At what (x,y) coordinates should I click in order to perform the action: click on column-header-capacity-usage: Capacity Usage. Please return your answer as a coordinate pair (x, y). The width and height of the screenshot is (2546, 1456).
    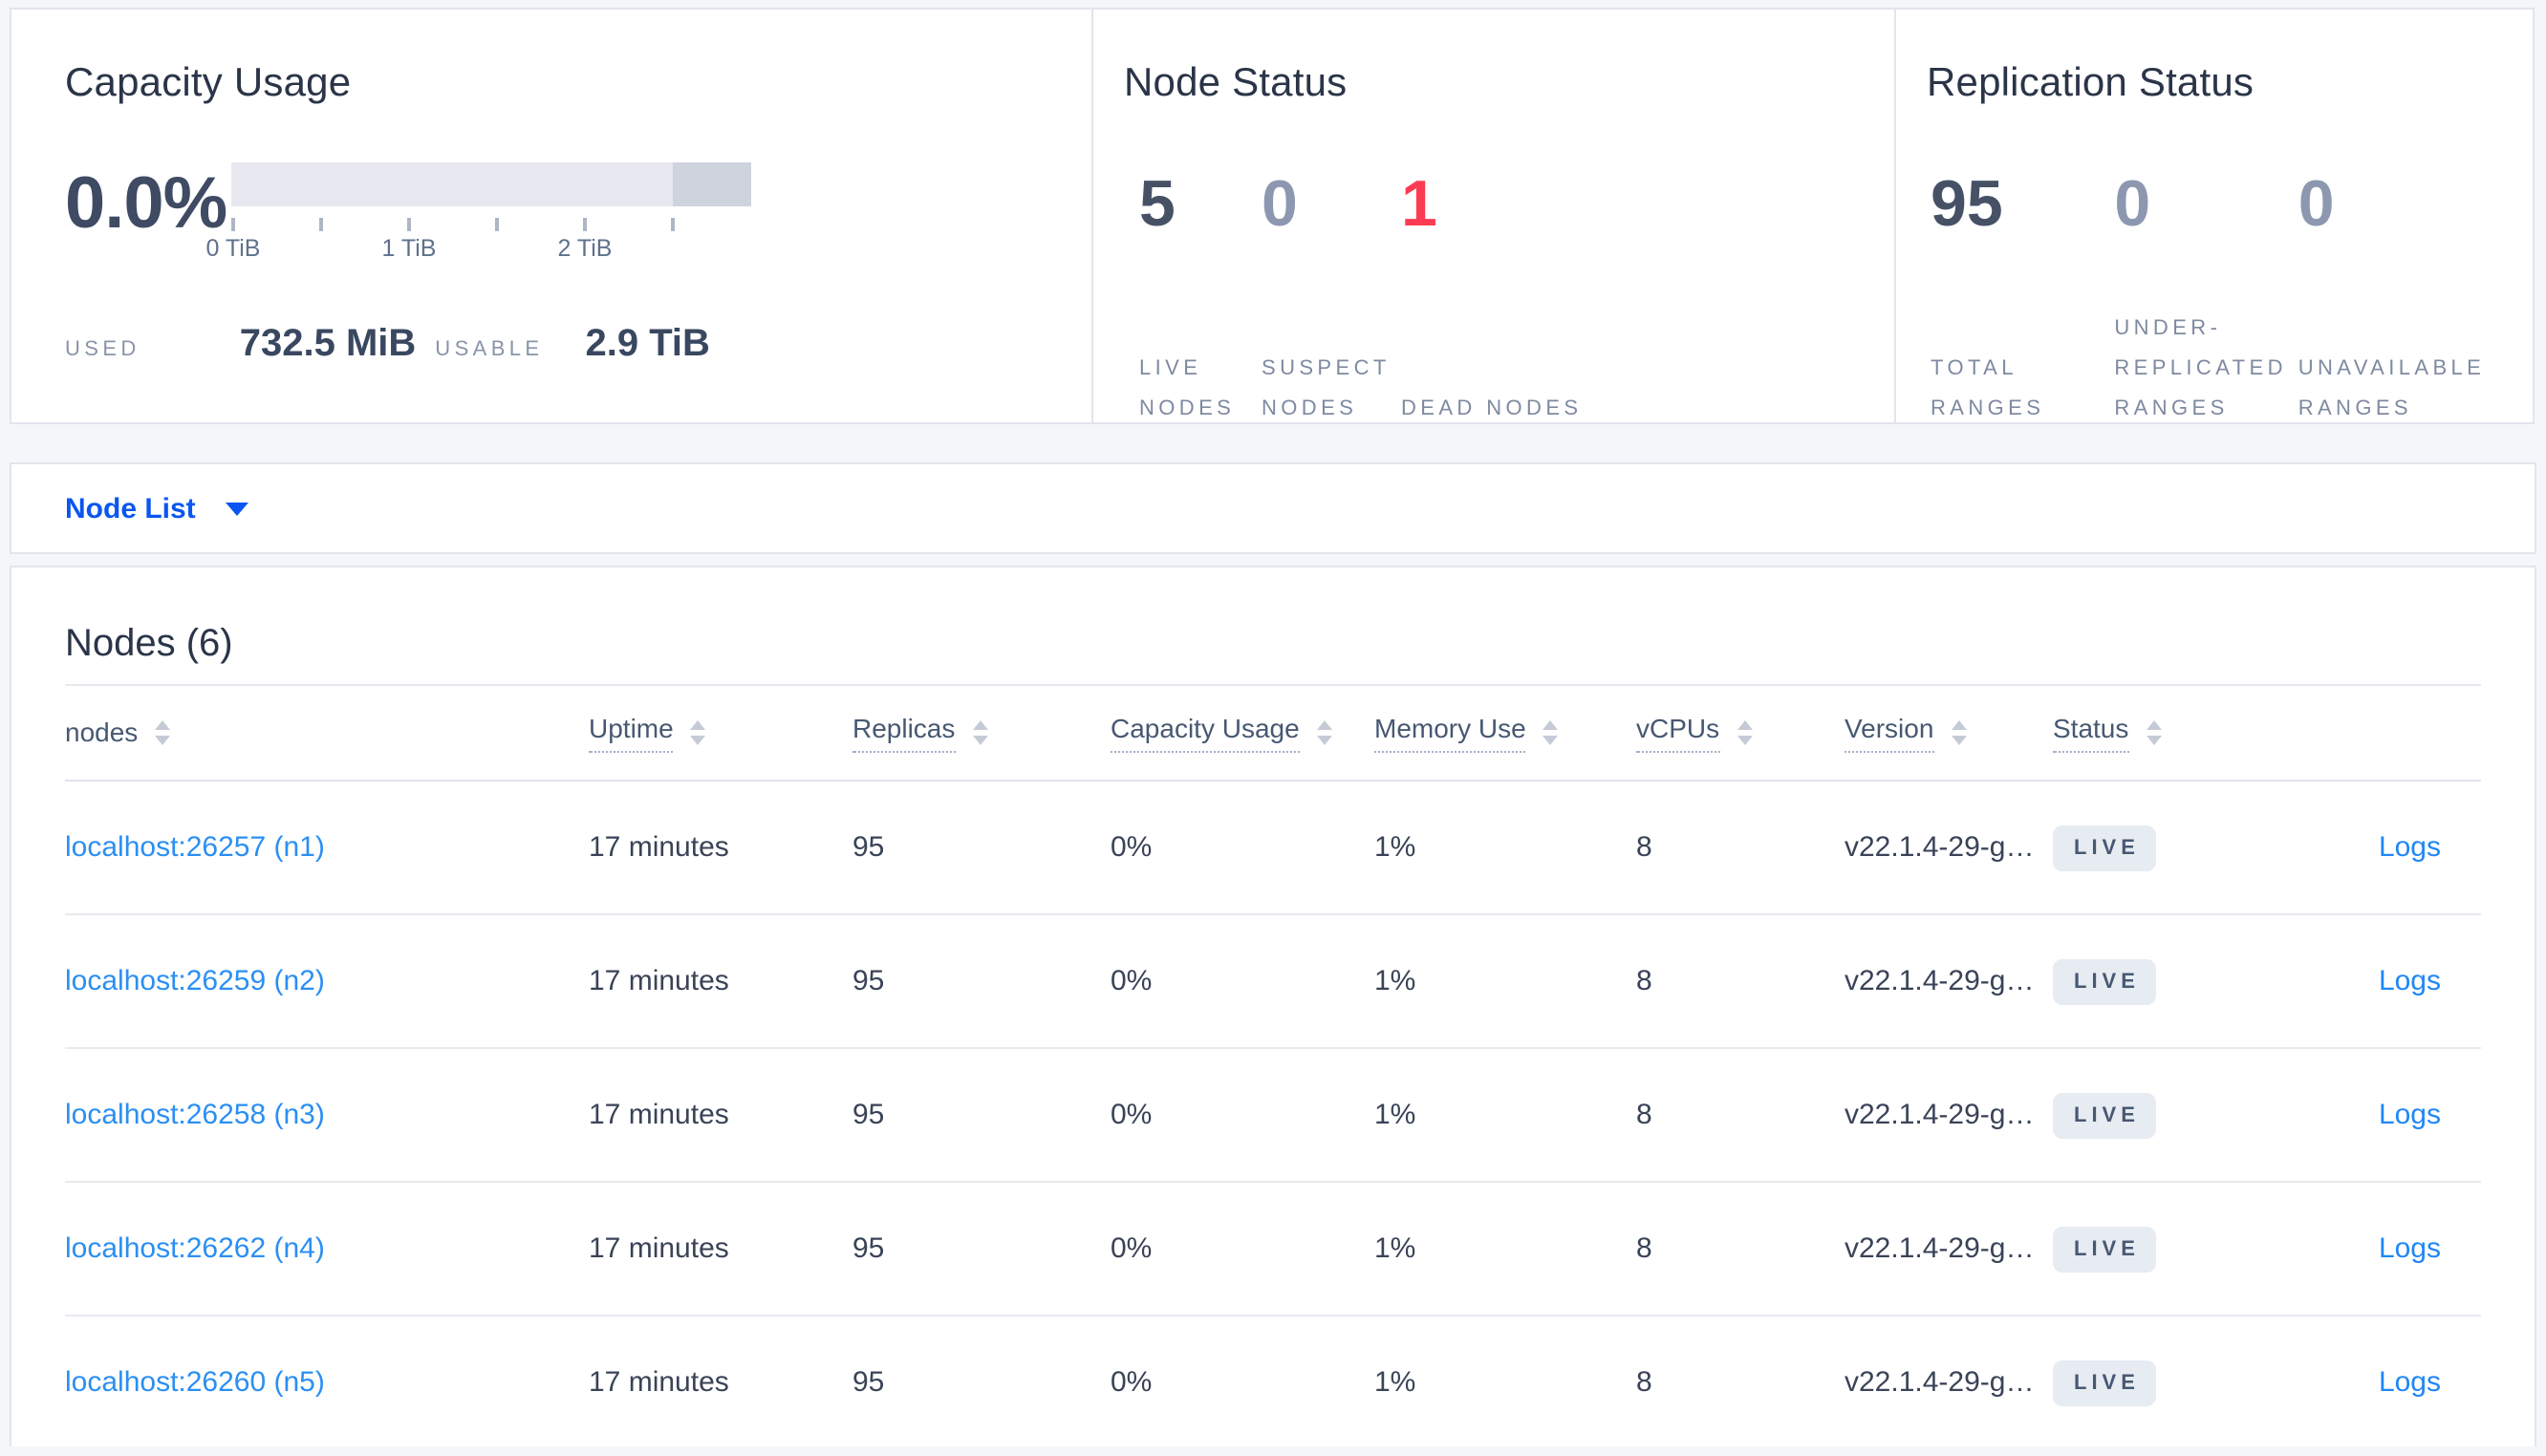
    Looking at the image, I should click on (1242, 733).